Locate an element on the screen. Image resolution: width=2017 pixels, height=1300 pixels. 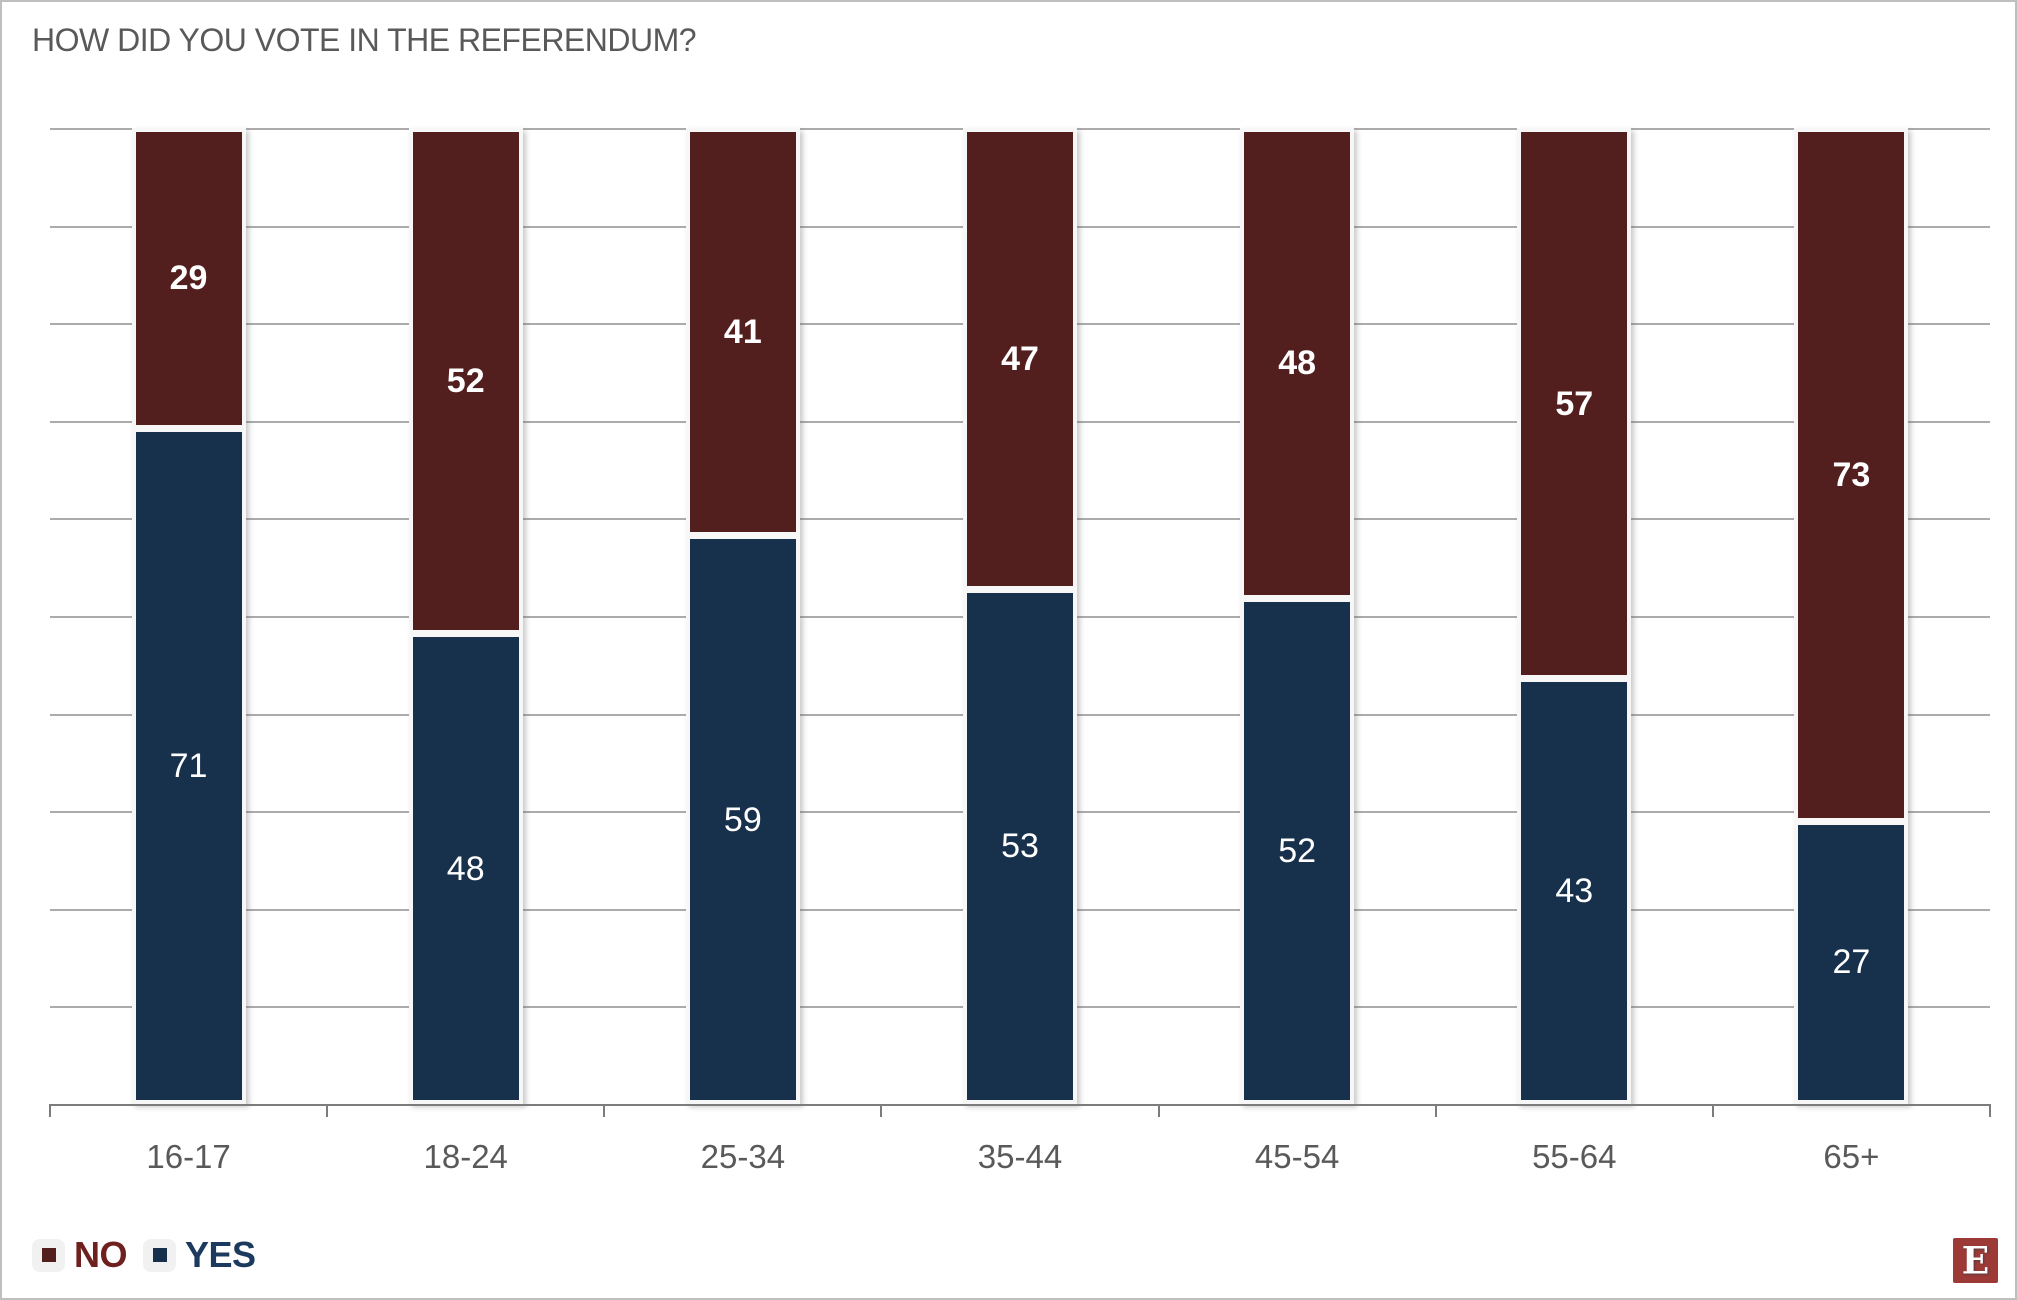
bar-segment-no: 57 is located at coordinates (1574, 404).